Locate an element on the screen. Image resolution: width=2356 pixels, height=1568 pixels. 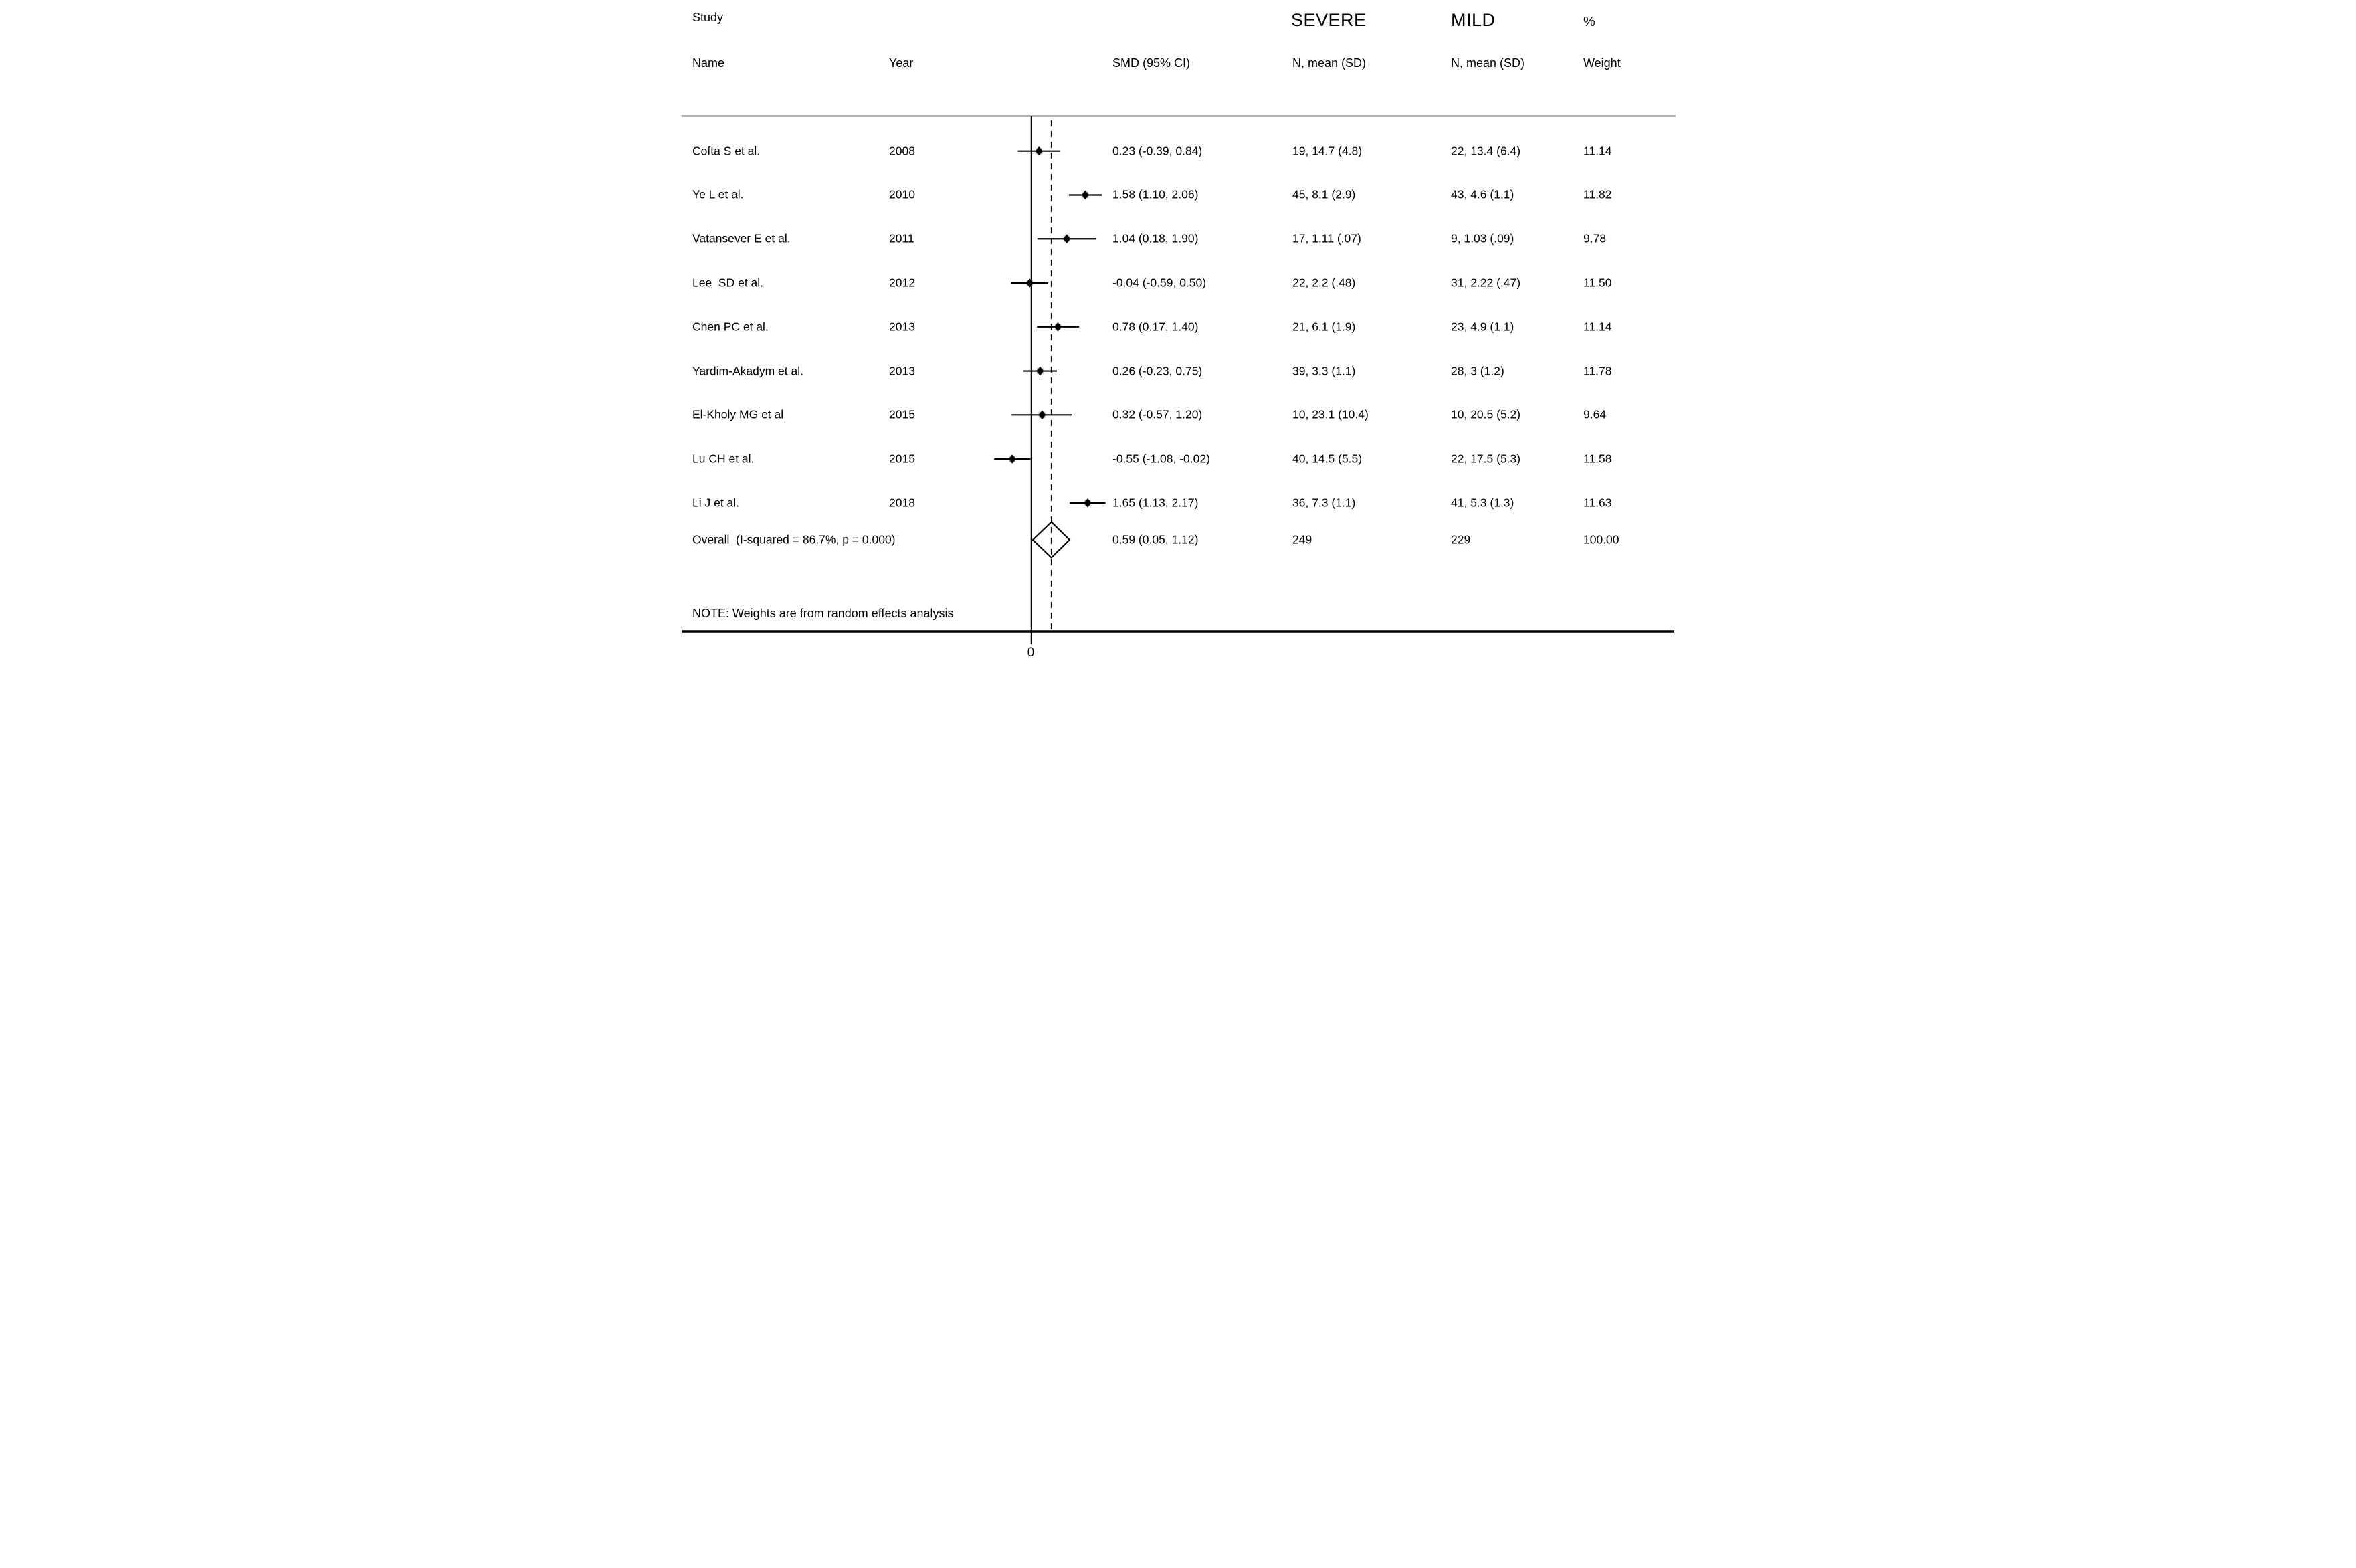
study-severe: 40, 14.5 (5.5) is located at coordinates (1327, 459).